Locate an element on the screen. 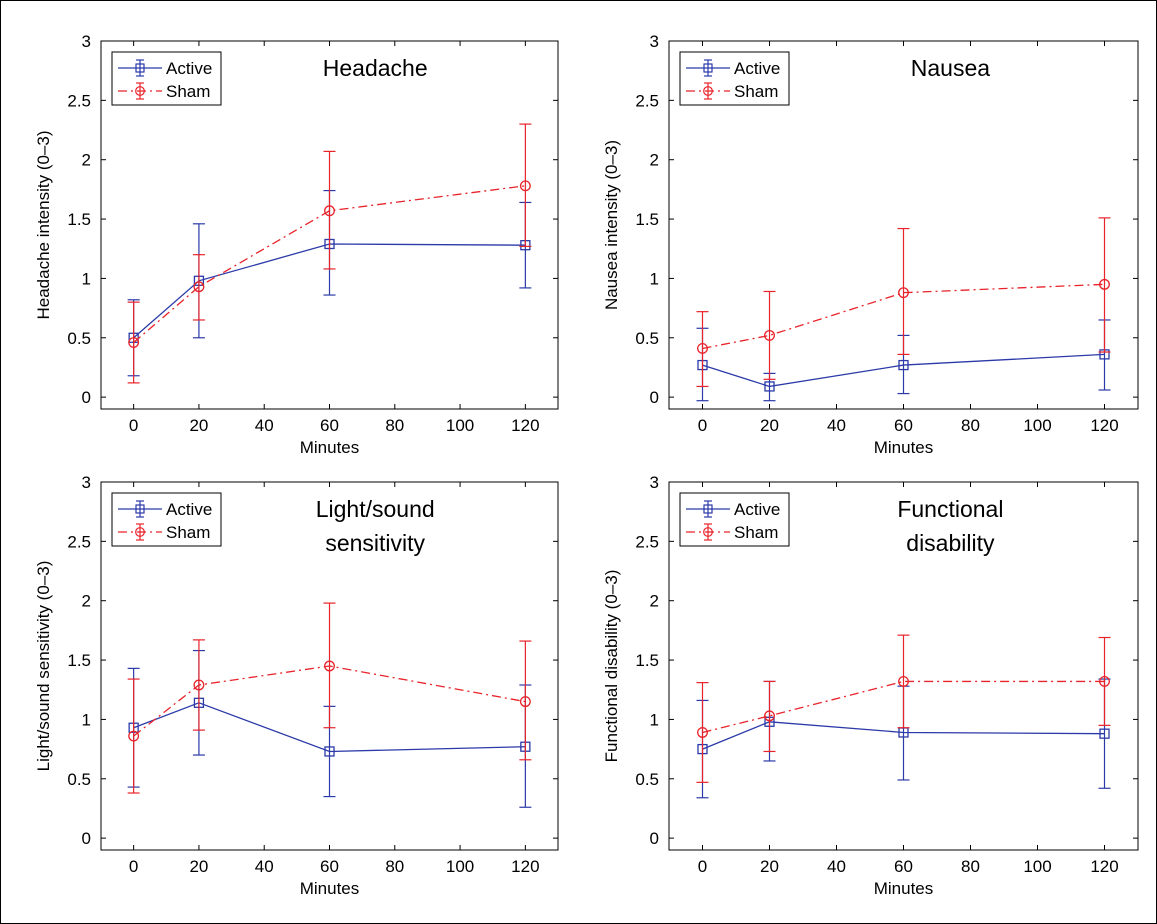 The width and height of the screenshot is (1157, 924). chart-title: Headache is located at coordinates (375, 68).